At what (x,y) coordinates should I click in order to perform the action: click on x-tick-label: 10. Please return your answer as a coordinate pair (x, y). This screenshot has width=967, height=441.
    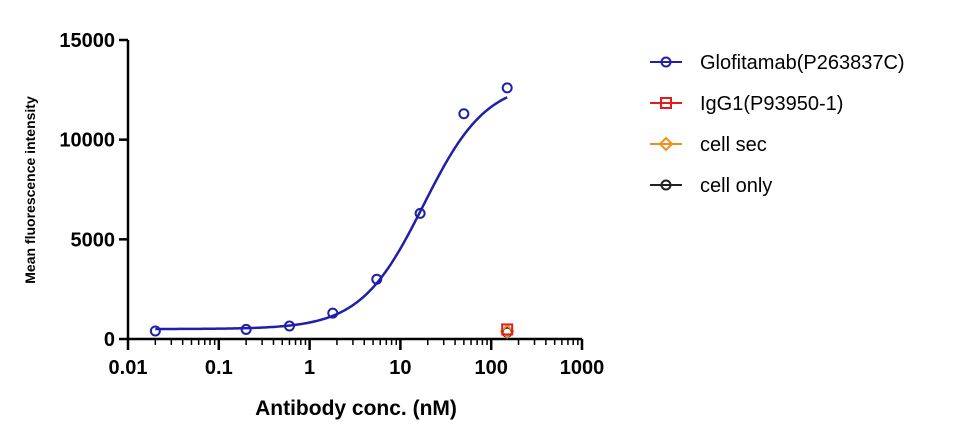
    Looking at the image, I should click on (400, 368).